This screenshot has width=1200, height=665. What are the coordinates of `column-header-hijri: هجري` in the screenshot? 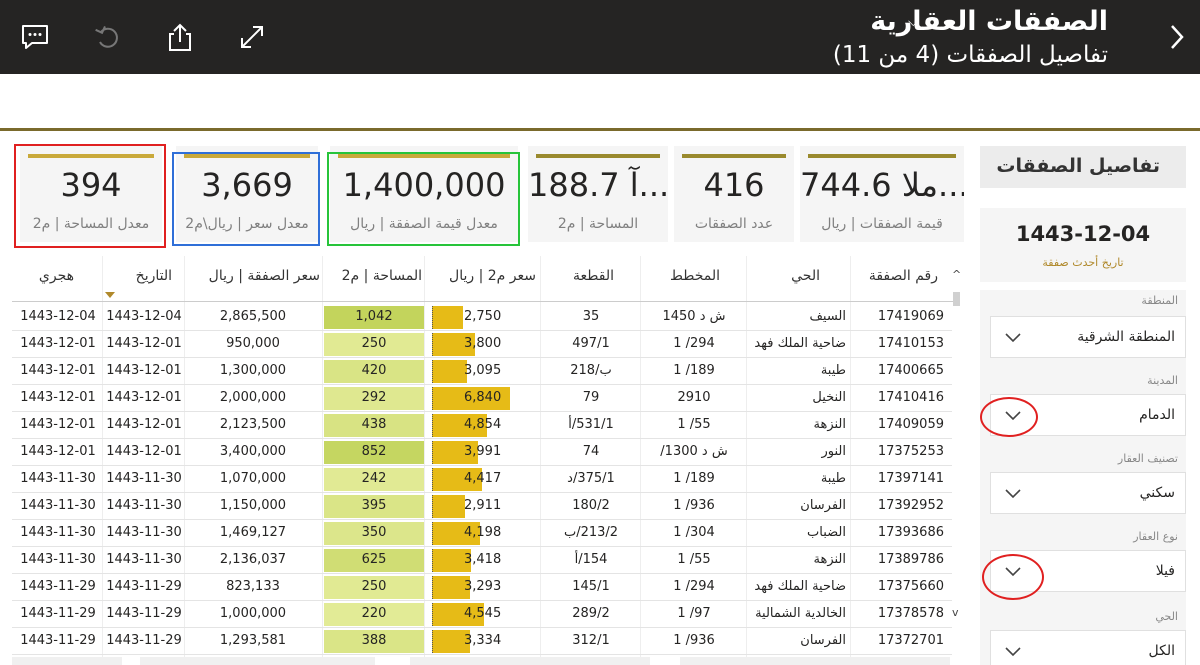 It's located at (56, 276).